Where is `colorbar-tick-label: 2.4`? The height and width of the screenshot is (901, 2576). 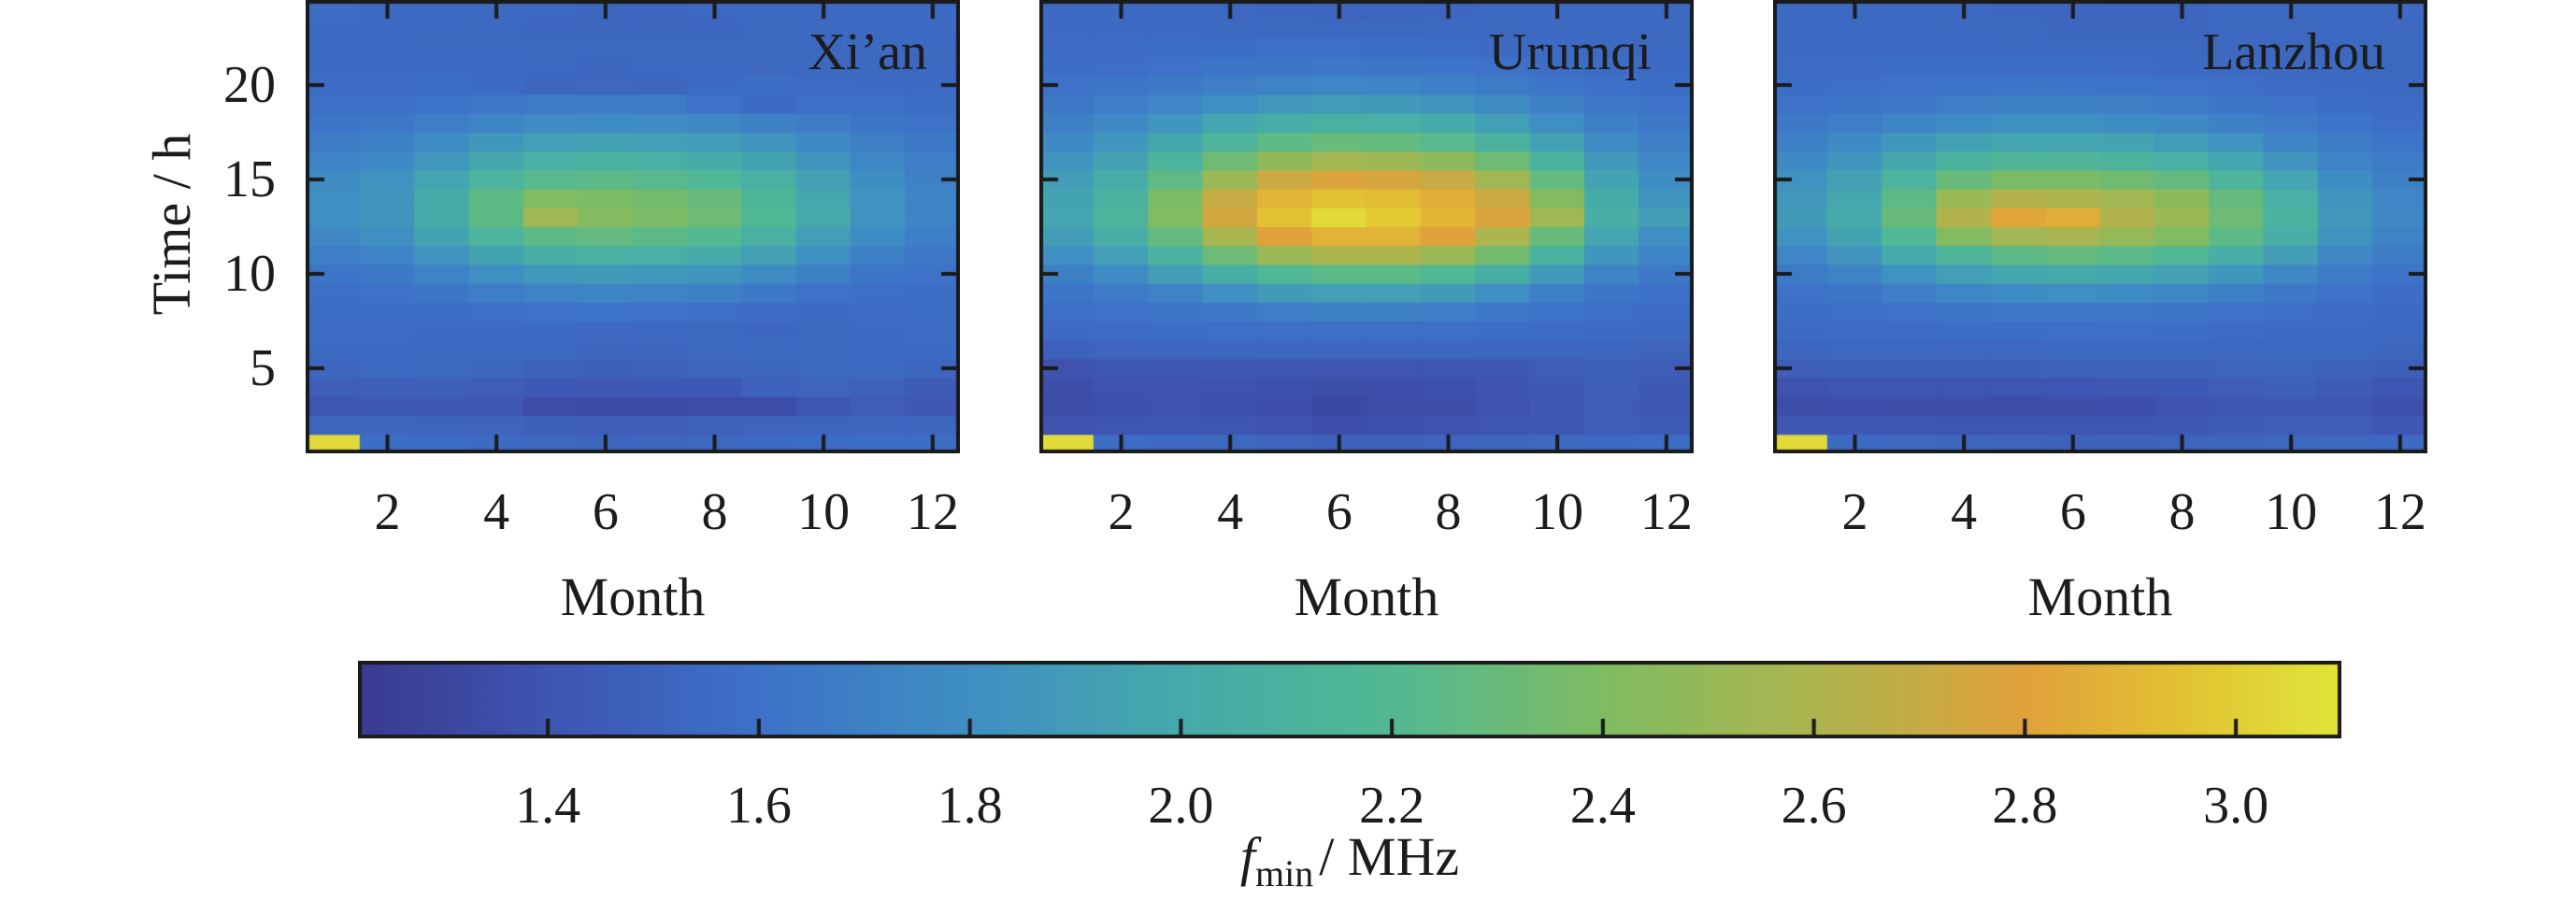
colorbar-tick-label: 2.4 is located at coordinates (1602, 806).